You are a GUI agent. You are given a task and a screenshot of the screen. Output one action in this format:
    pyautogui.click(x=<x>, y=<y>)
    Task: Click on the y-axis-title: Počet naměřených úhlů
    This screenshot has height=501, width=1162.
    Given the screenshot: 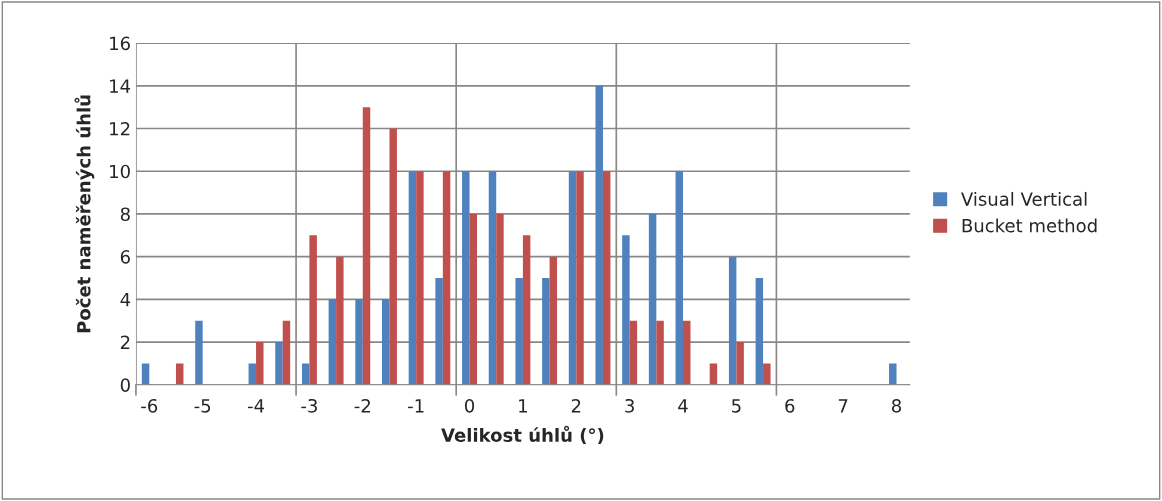 What is the action you would take?
    pyautogui.click(x=84, y=214)
    